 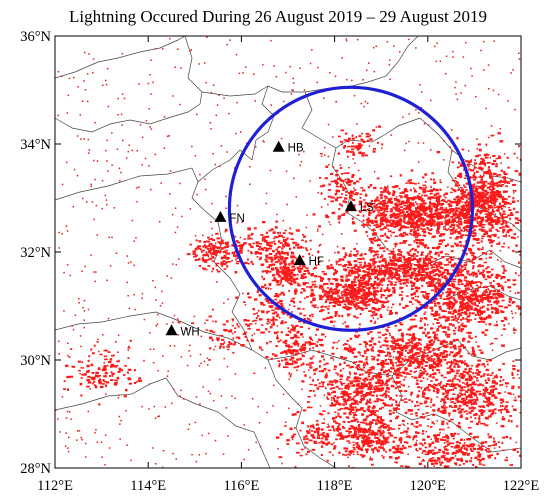 I want to click on x-tick-label: 122°E, so click(x=521, y=486).